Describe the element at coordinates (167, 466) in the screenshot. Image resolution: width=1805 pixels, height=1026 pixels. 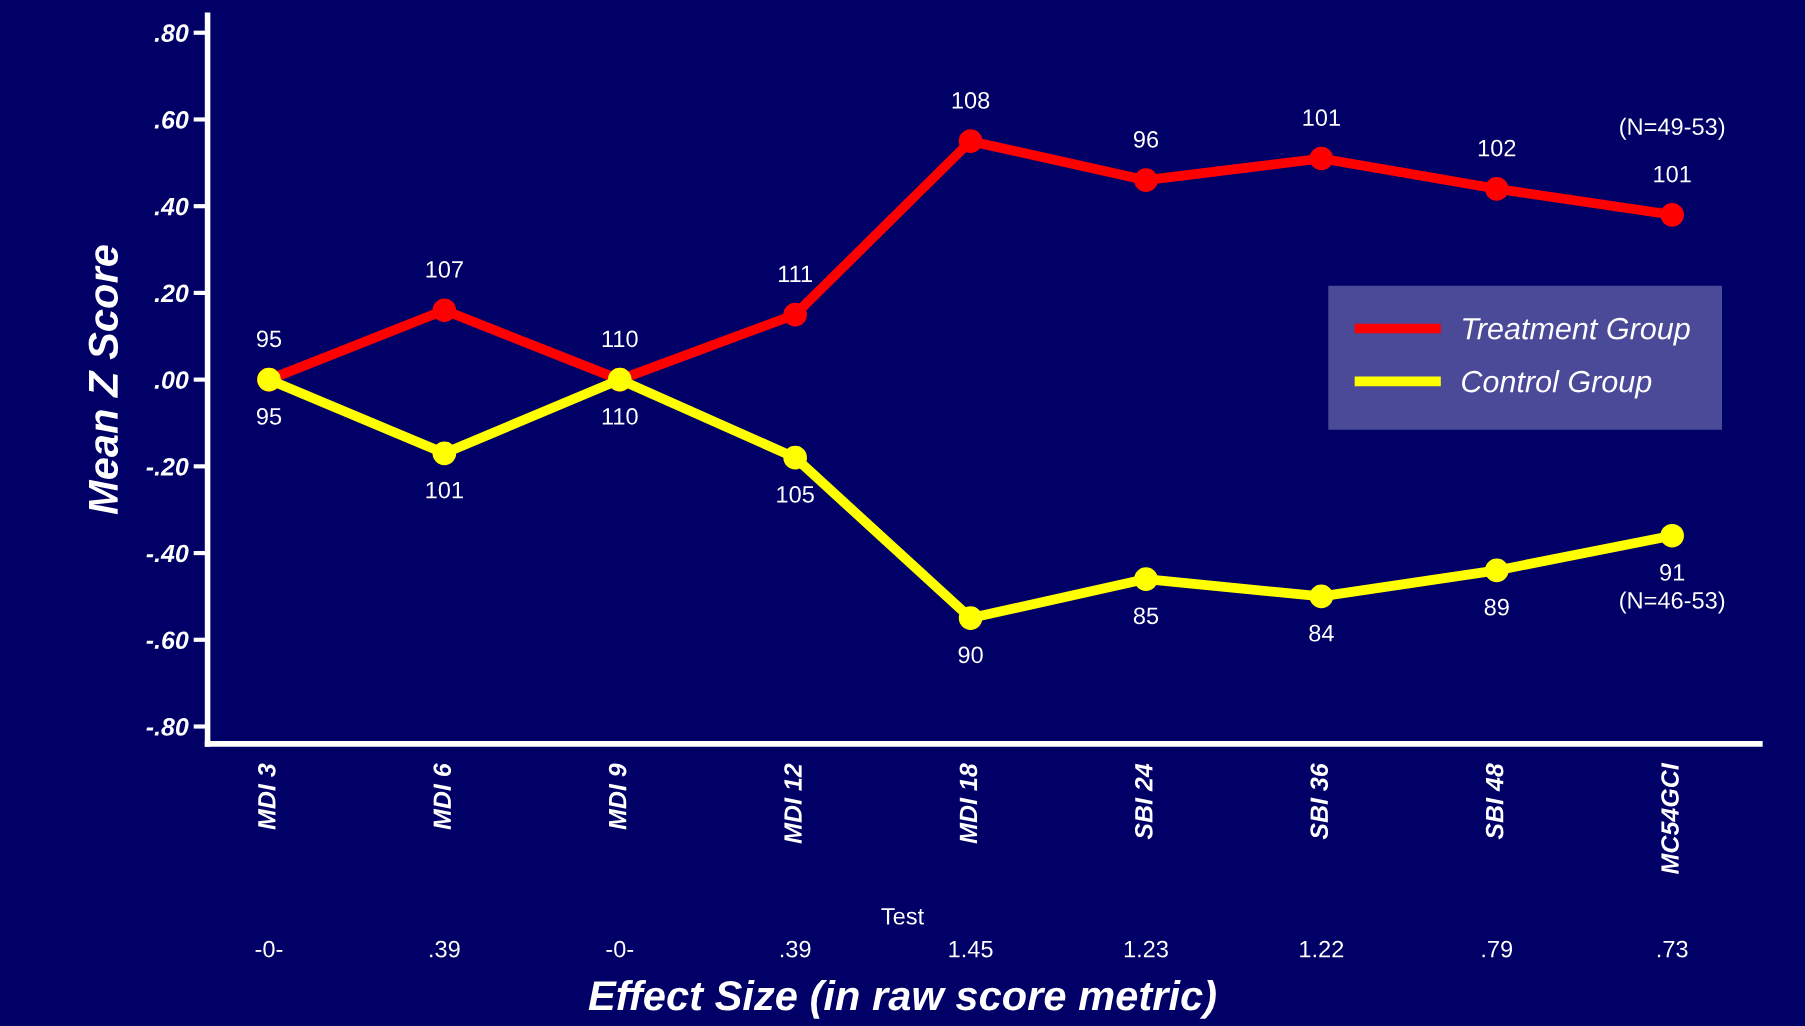
I see `y-tick-label: -.20` at that location.